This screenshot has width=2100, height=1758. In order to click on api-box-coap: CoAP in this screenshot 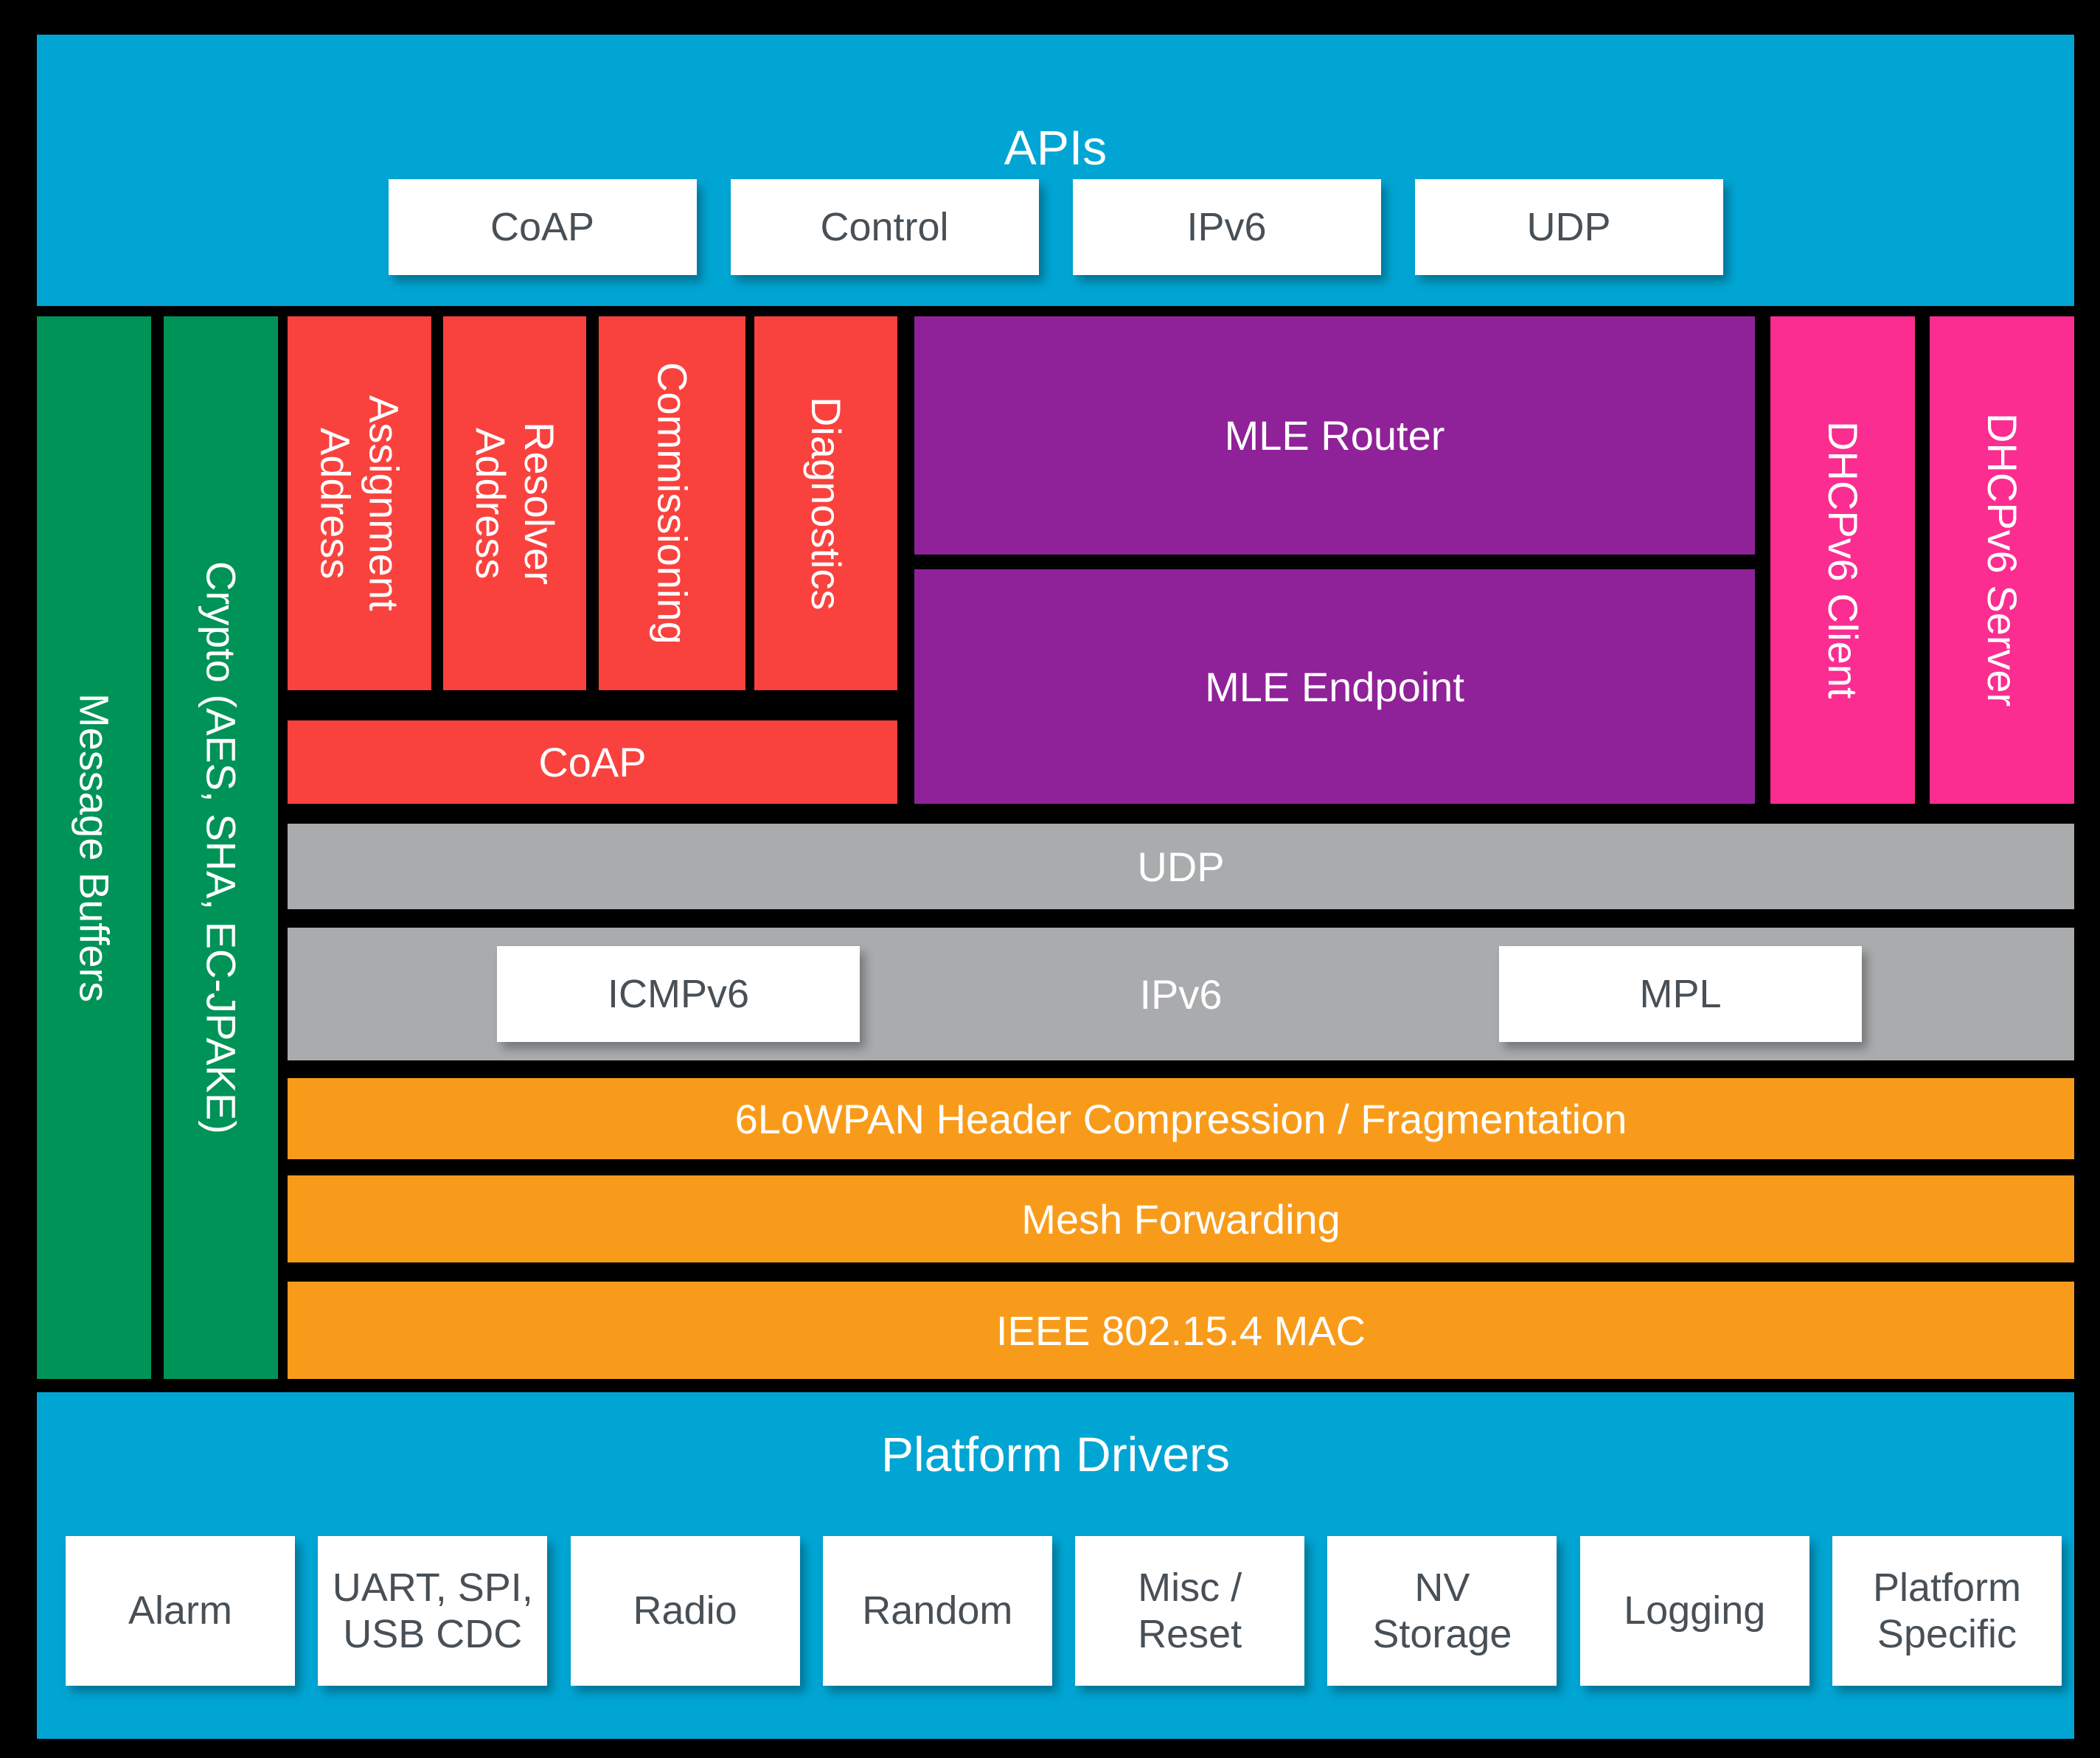, I will do `click(542, 227)`.